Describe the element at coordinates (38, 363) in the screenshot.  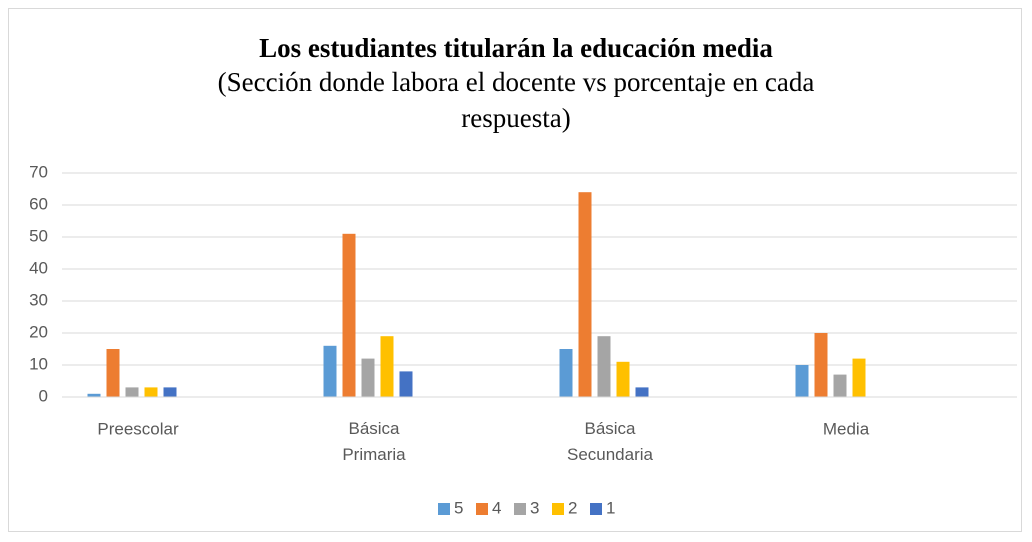
I see `y-tick-label: 10` at that location.